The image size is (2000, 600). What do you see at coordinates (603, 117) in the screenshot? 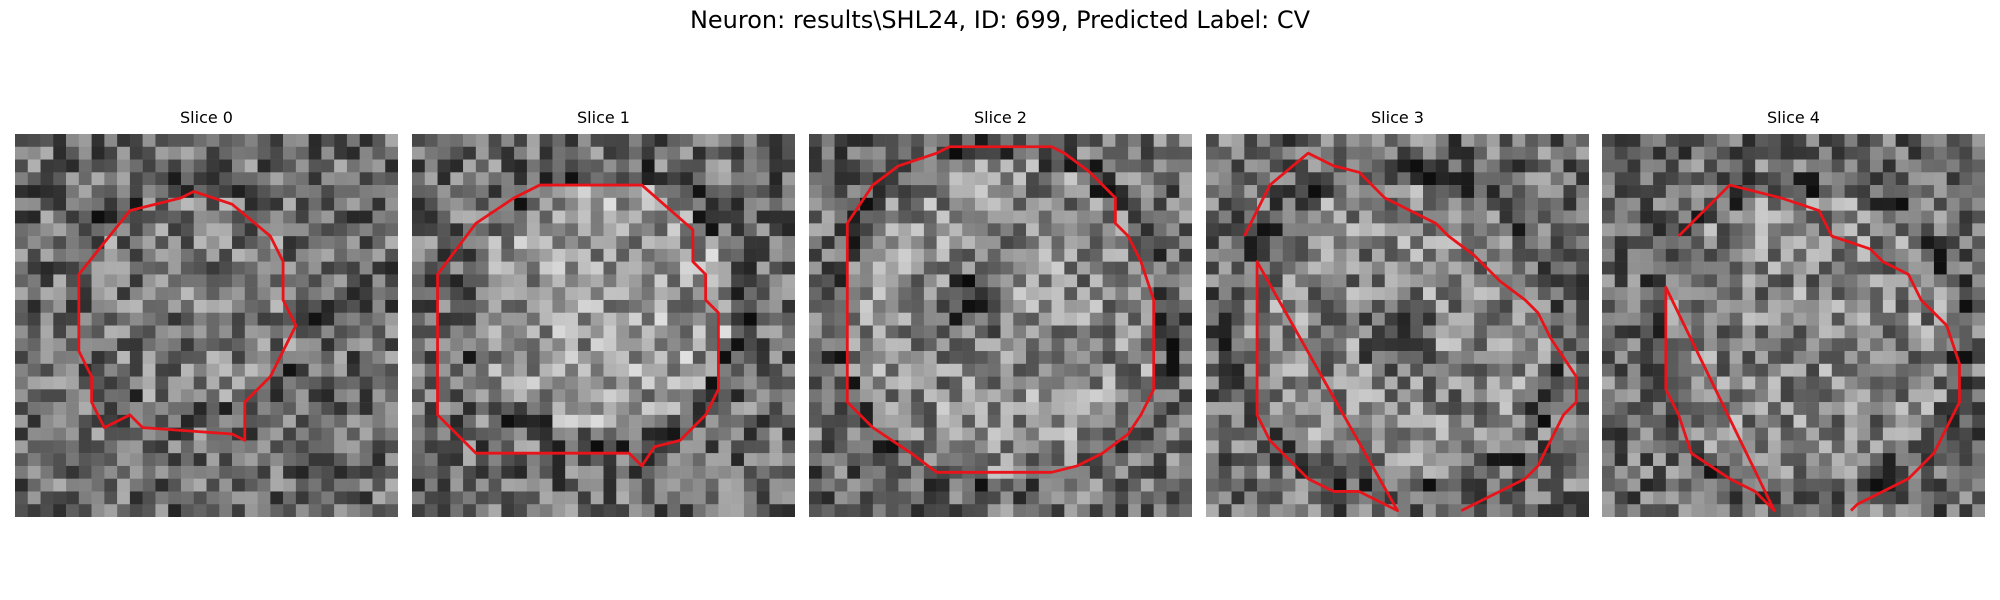
I see `panel-title: Slice 1` at bounding box center [603, 117].